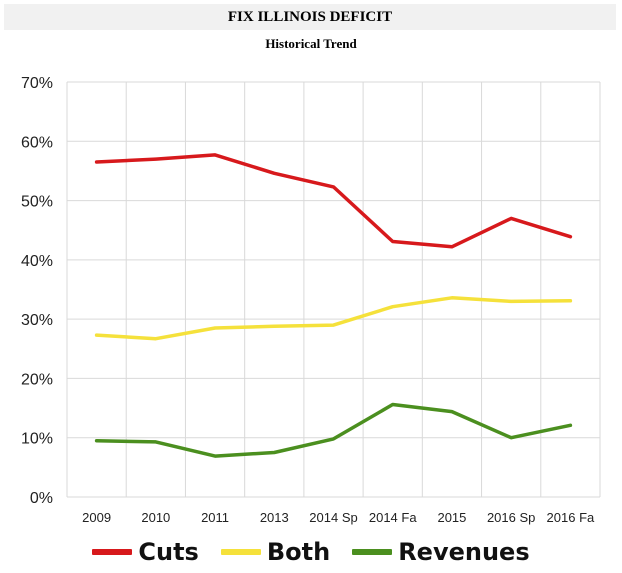  Describe the element at coordinates (298, 552) in the screenshot. I see `legend-label-both: Both` at that location.